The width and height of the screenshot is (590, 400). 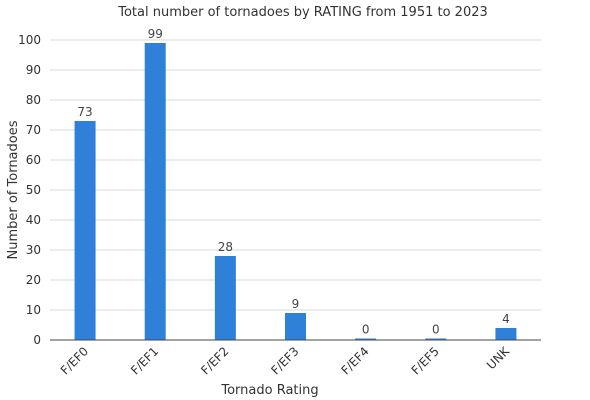 I want to click on data-label: 4, so click(x=506, y=319).